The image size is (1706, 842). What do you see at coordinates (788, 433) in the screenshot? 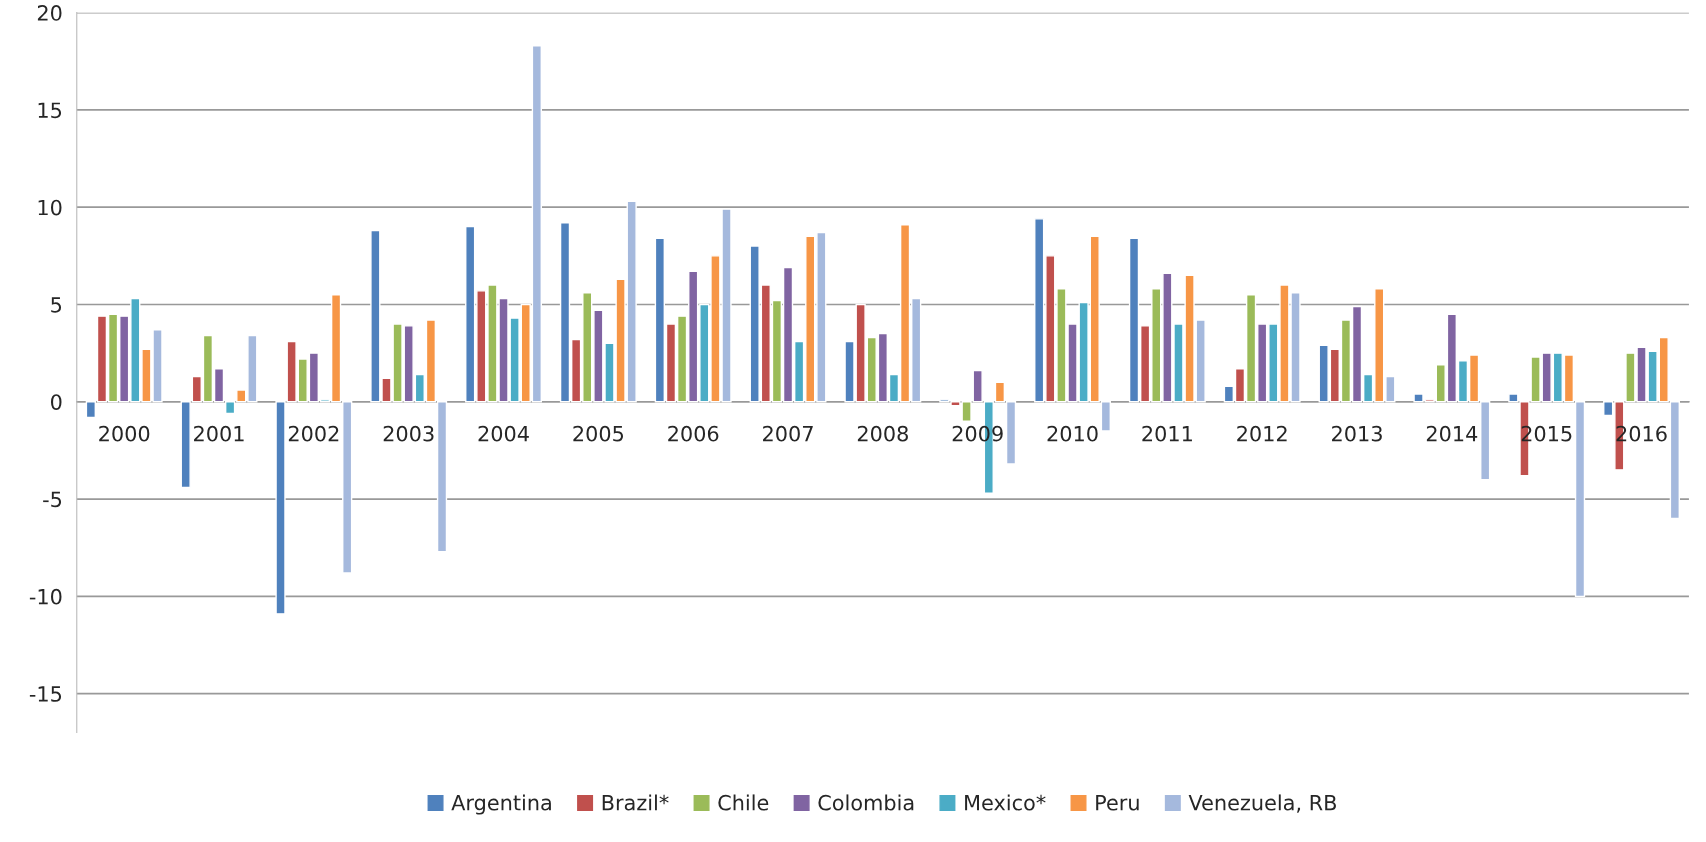
I see `x-tick-label: 2007` at bounding box center [788, 433].